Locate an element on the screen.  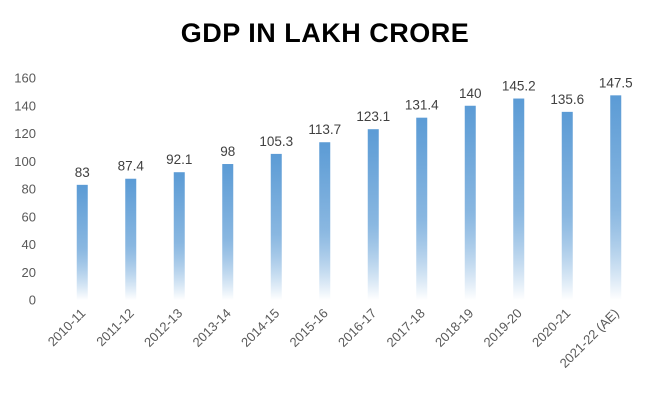
data-label: 140 is located at coordinates (470, 93).